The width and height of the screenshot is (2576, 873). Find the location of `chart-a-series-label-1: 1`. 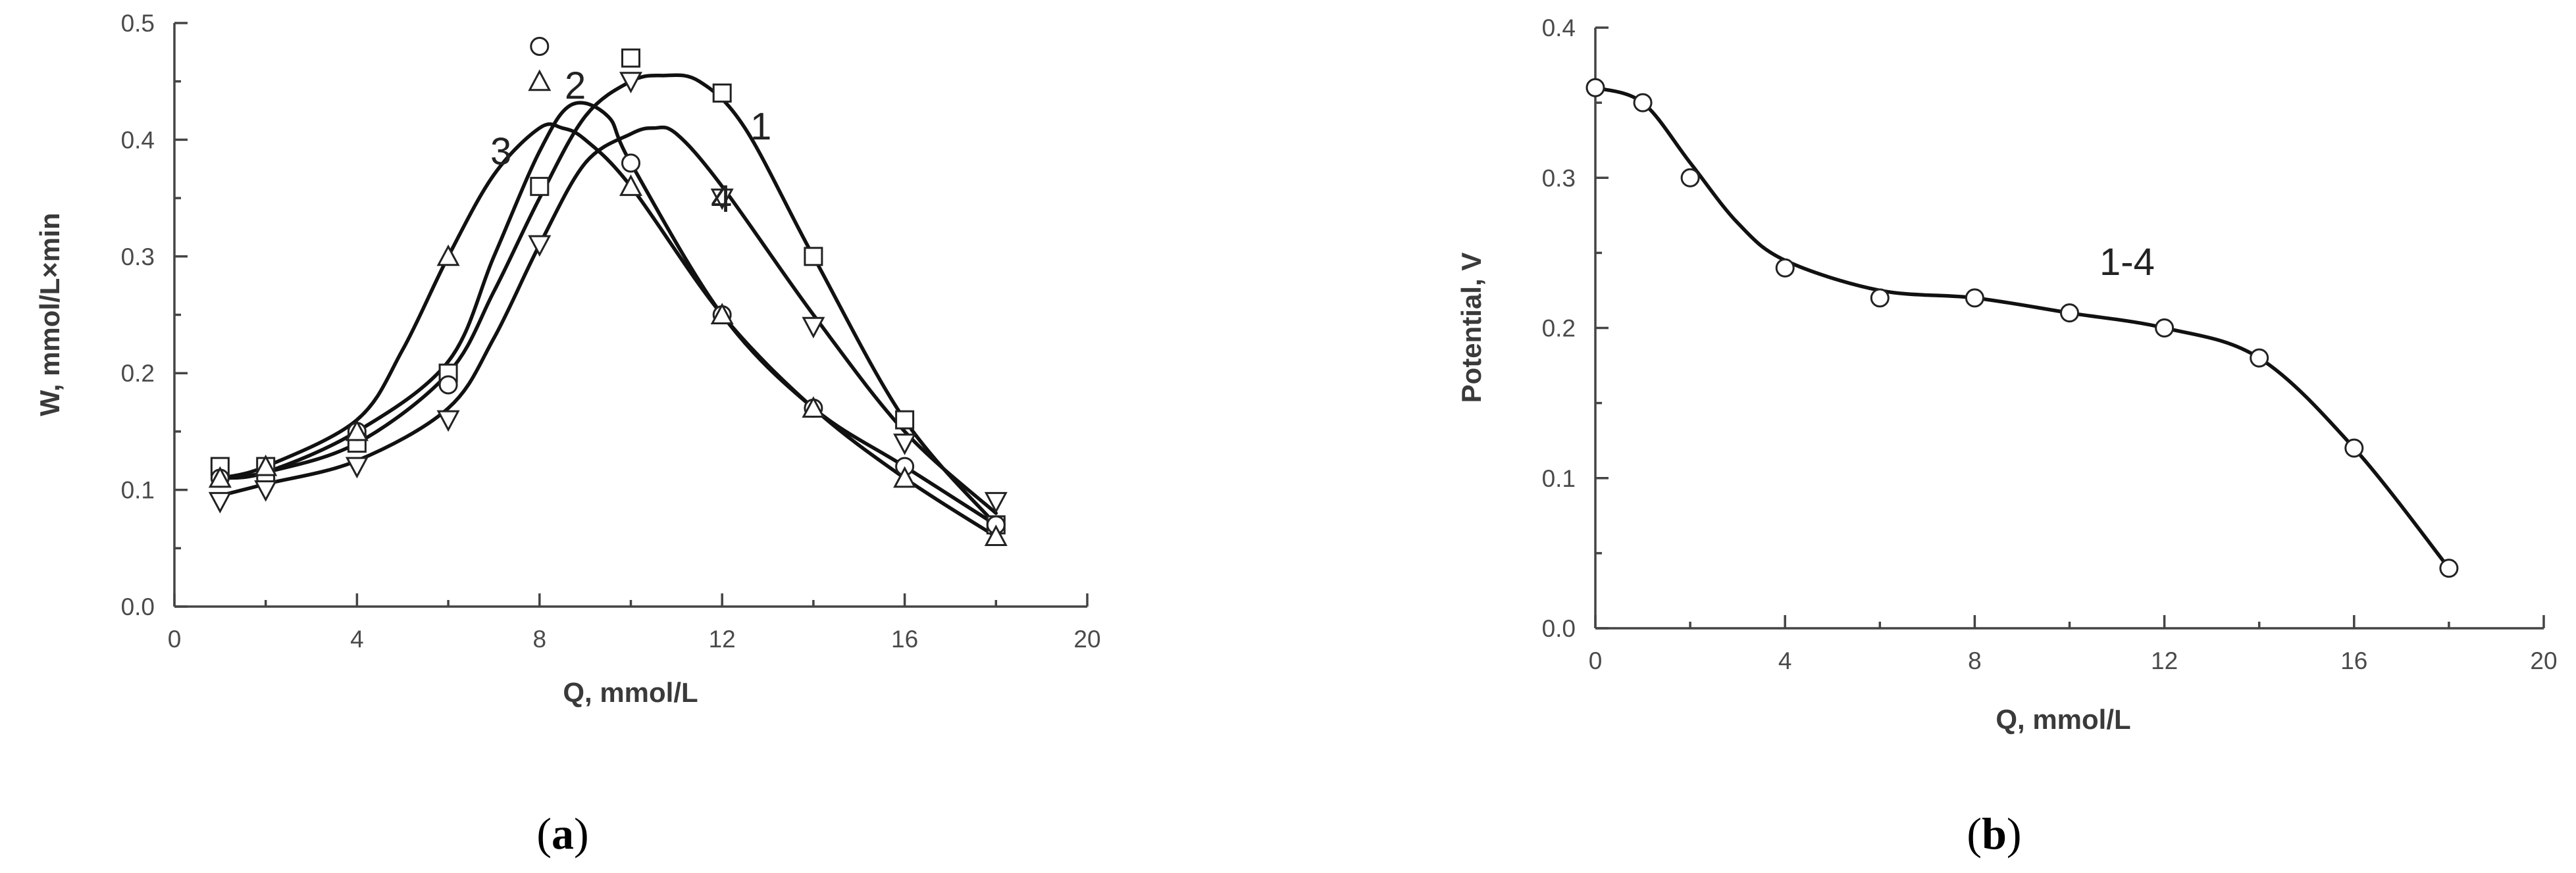

chart-a-series-label-1: 1 is located at coordinates (760, 126).